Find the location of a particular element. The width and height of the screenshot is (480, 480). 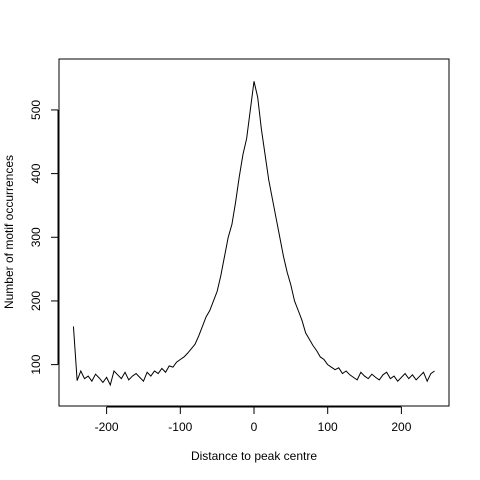

y-tick-label: 400 is located at coordinates (36, 173).